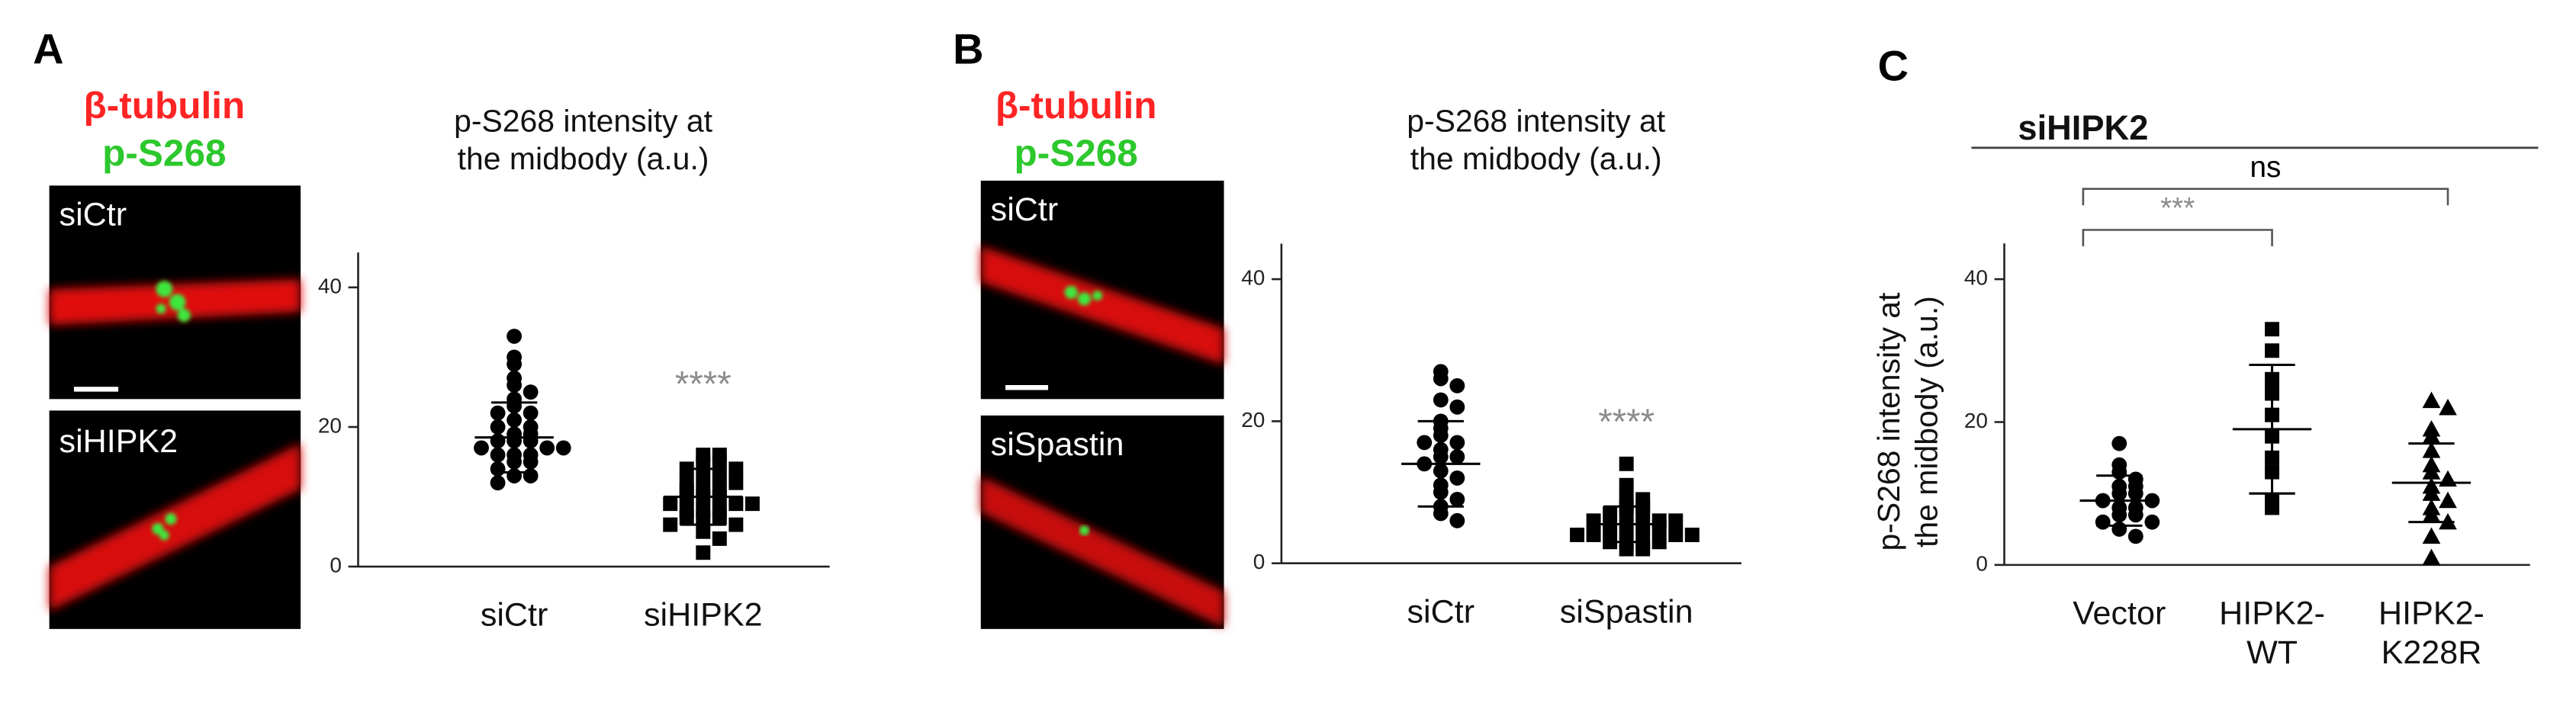 This screenshot has width=2576, height=716. What do you see at coordinates (2266, 167) in the screenshot?
I see `significance-label: ns` at bounding box center [2266, 167].